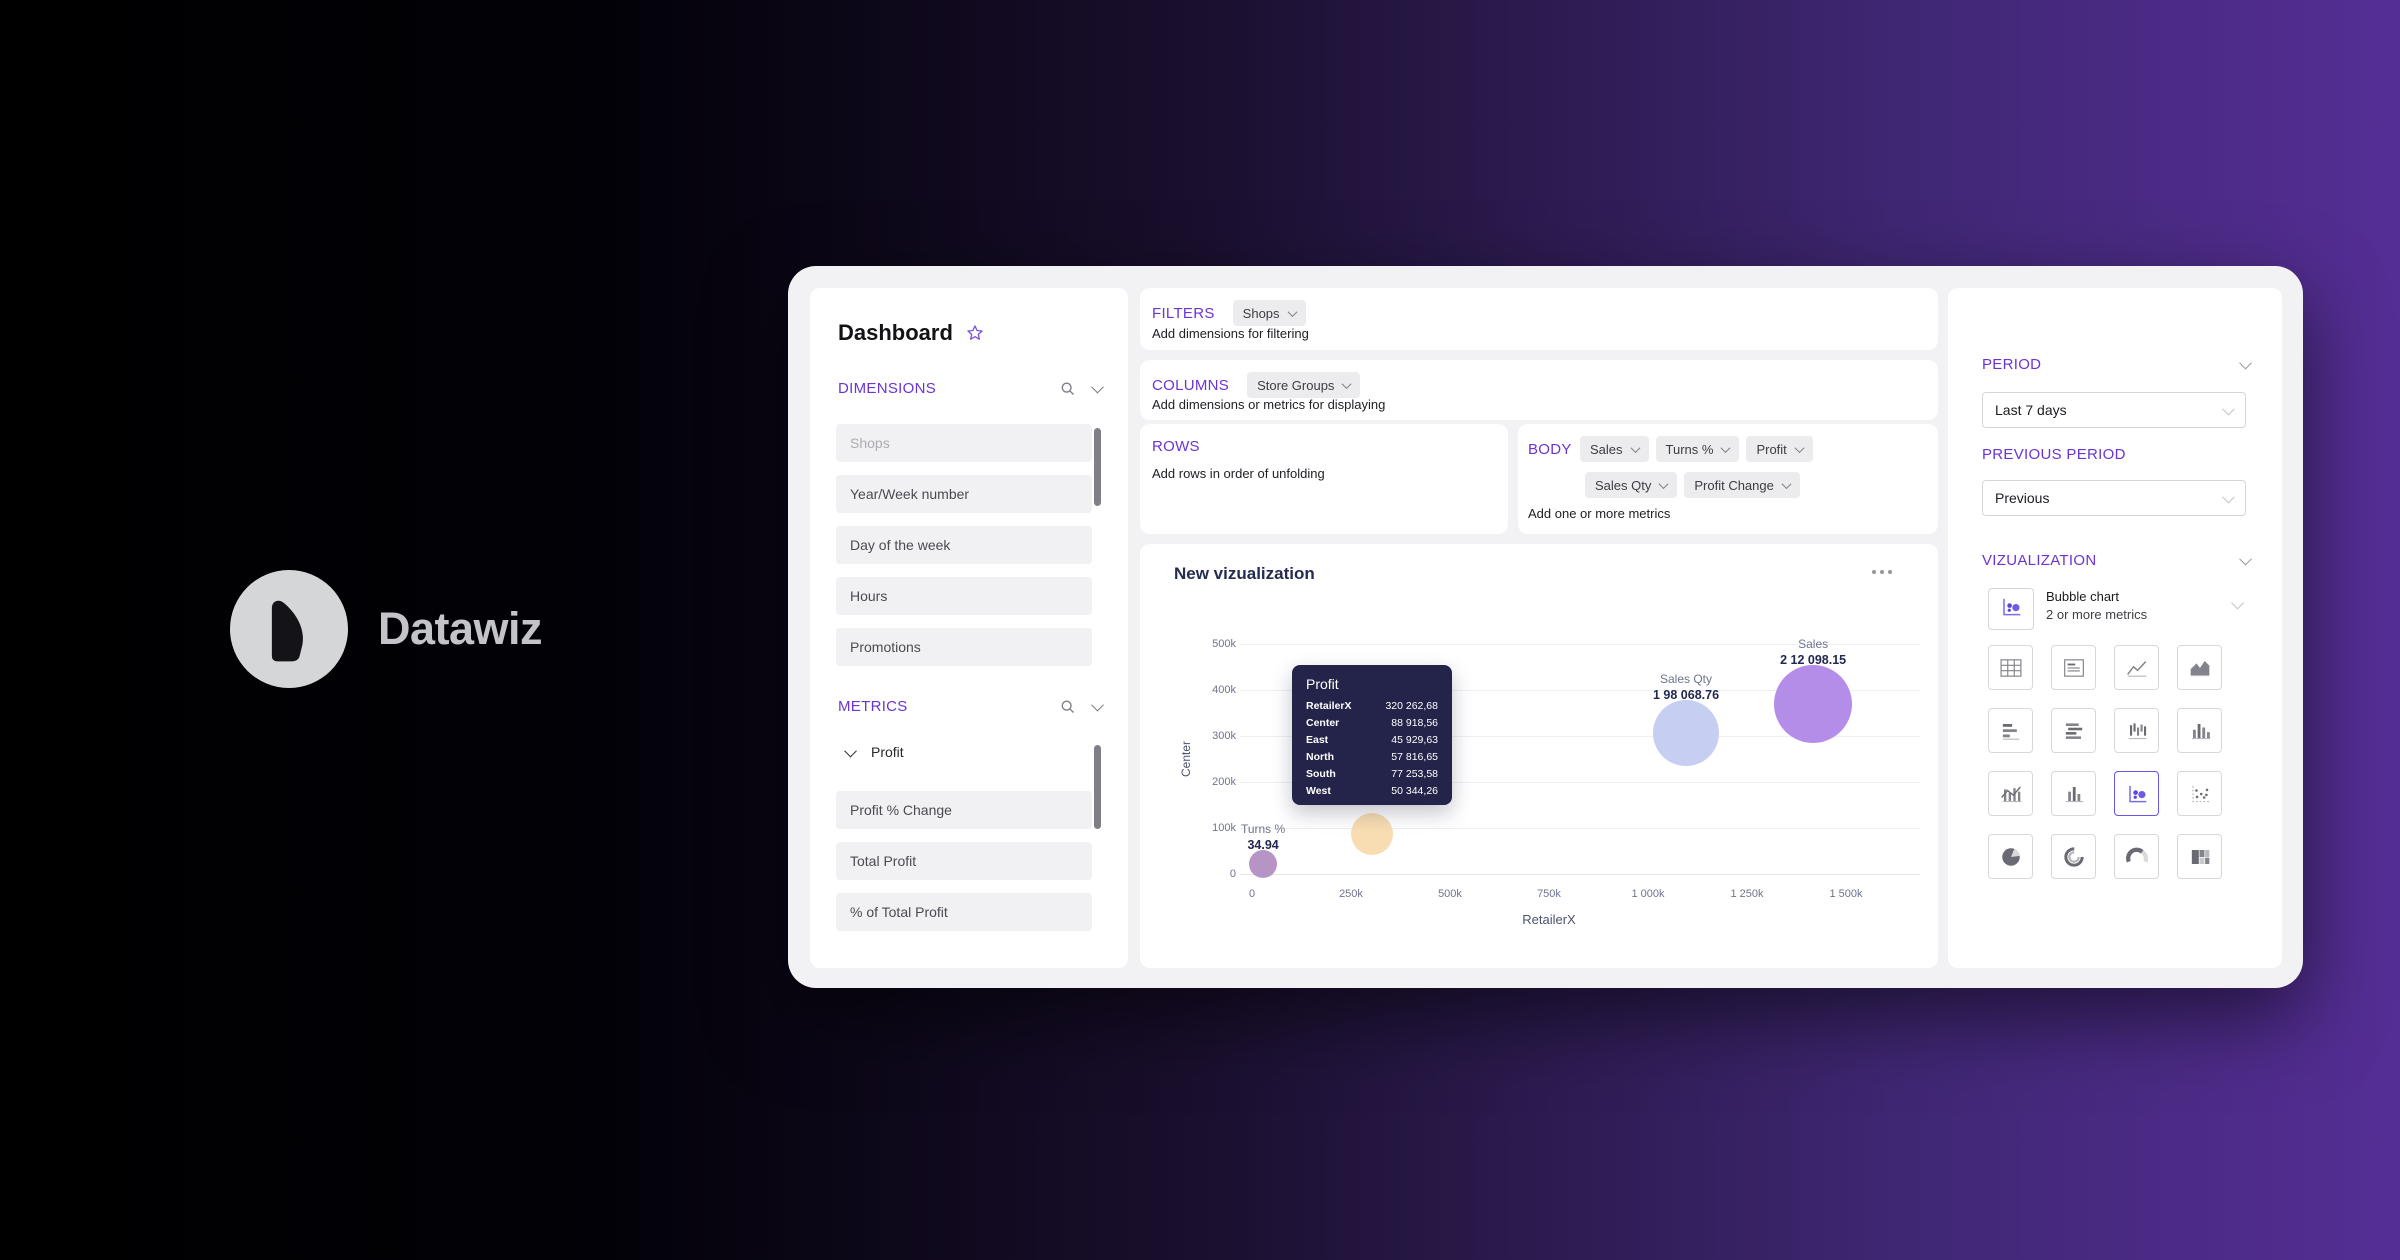  I want to click on scatter-plot-icon, so click(2200, 793).